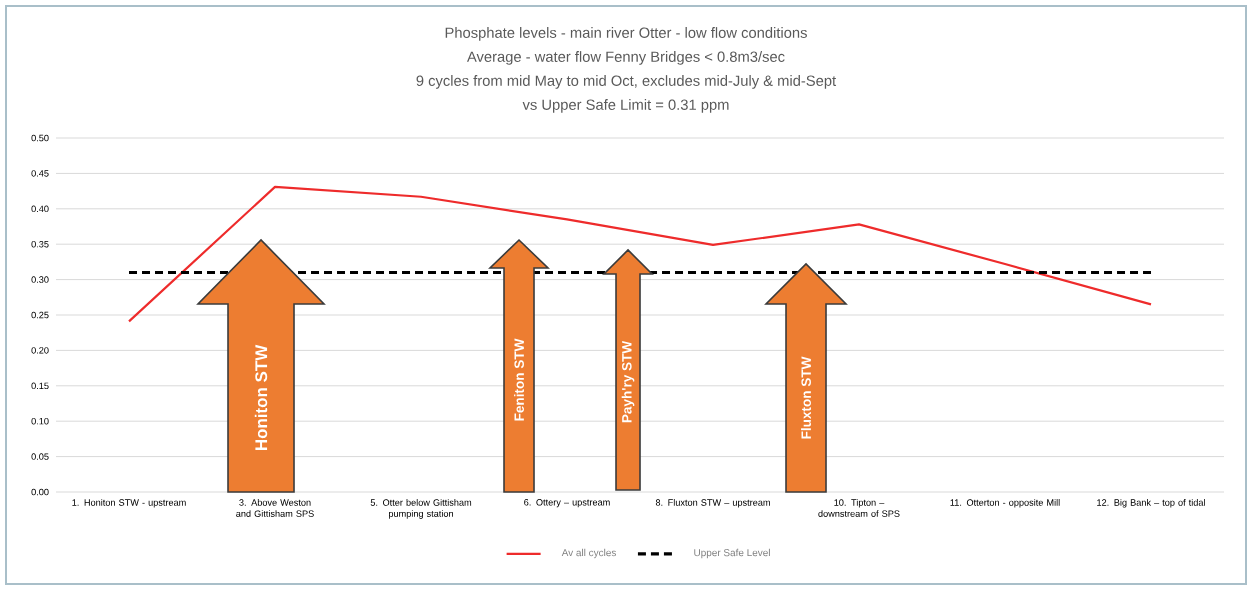  What do you see at coordinates (261, 397) in the screenshot?
I see `annotation: Honiton STW` at bounding box center [261, 397].